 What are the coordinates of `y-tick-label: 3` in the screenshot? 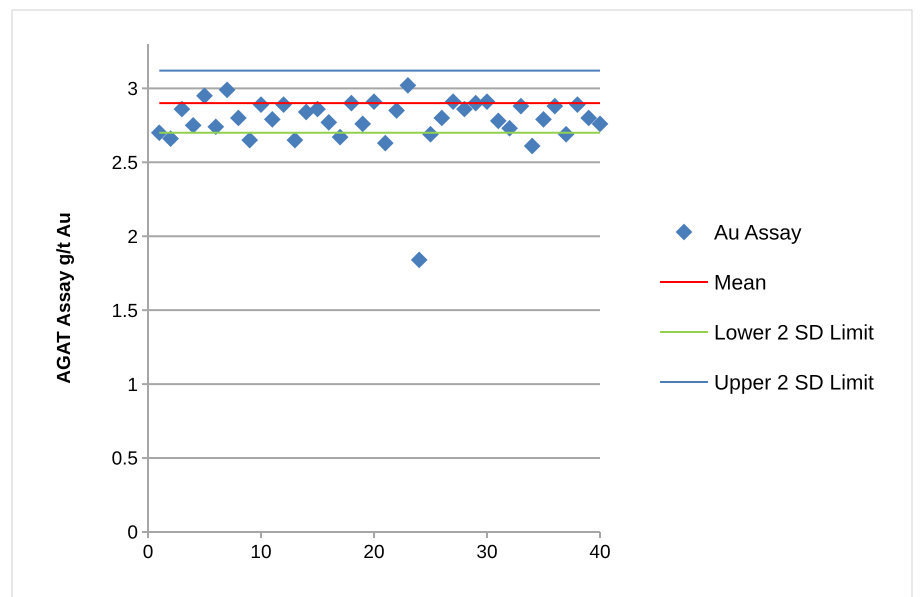 It's located at (132, 89).